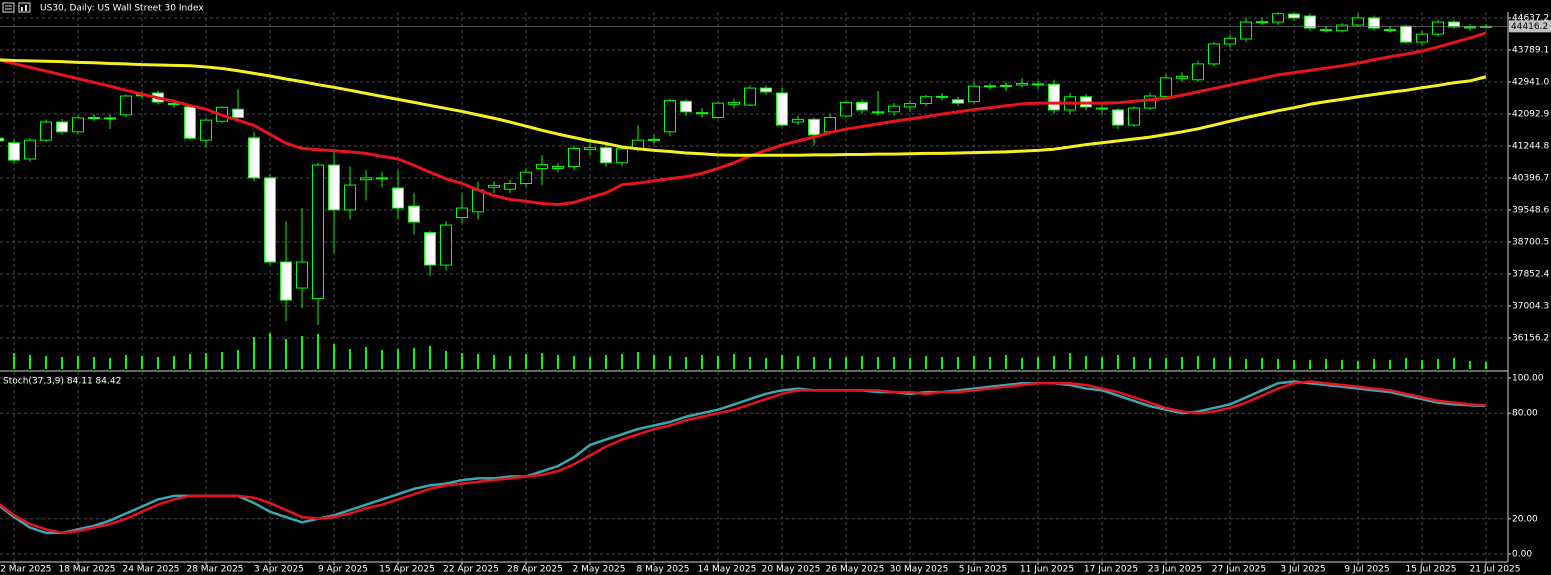  Describe the element at coordinates (16, 7) in the screenshot. I see `toolbar-icons` at that location.